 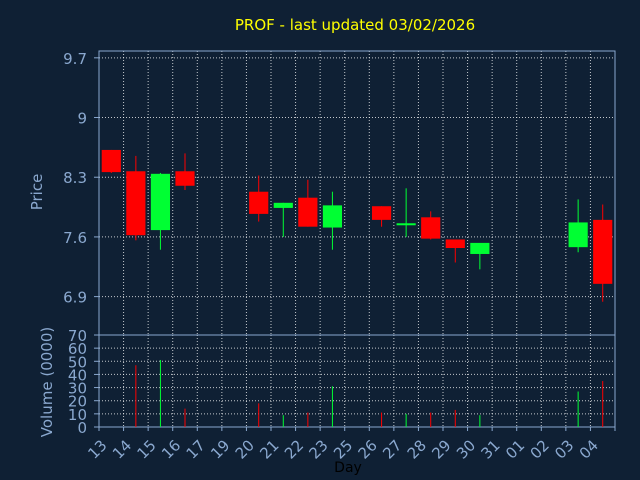 I want to click on x-tick-label: 14, so click(x=122, y=449).